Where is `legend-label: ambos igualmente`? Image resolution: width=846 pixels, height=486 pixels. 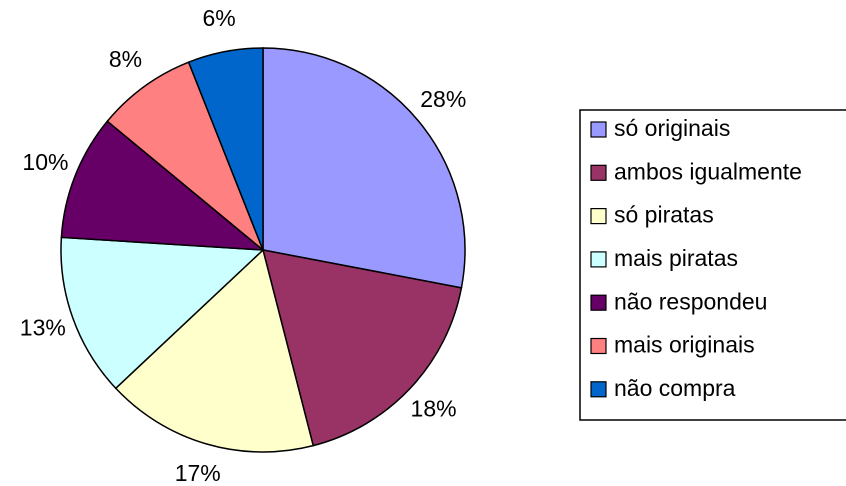
legend-label: ambos igualmente is located at coordinates (708, 171).